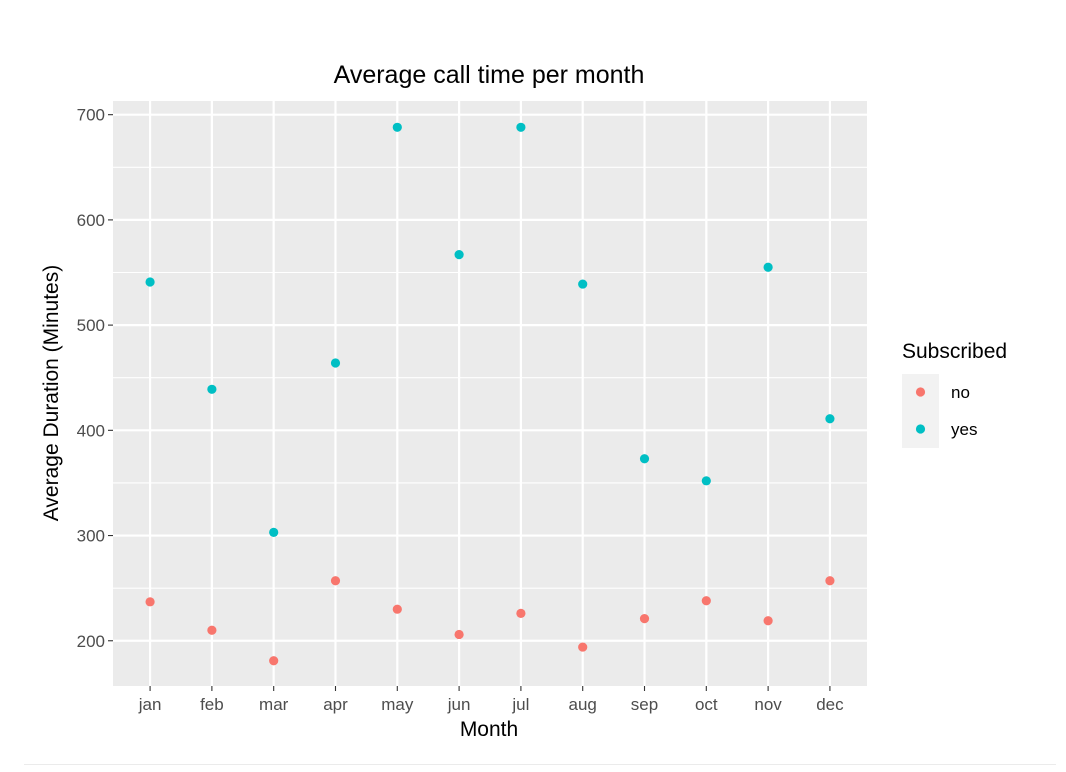 The width and height of the screenshot is (1066, 772). What do you see at coordinates (91, 115) in the screenshot?
I see `y-tick-label: 700` at bounding box center [91, 115].